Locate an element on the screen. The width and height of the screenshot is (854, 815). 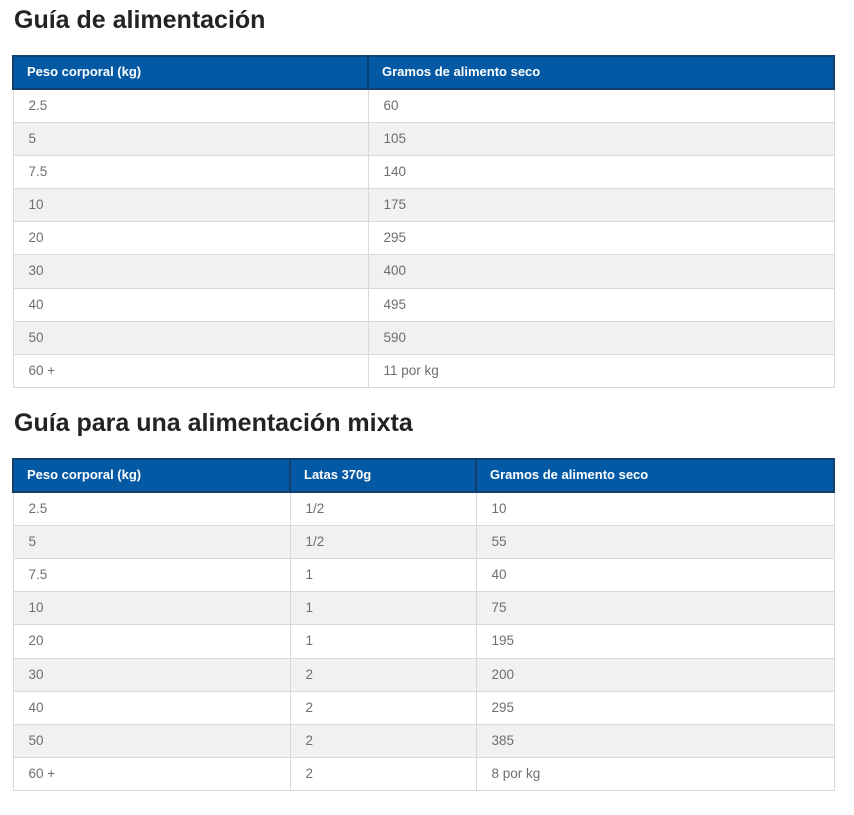
table-row: 5 1/2 55 is located at coordinates (423, 542).